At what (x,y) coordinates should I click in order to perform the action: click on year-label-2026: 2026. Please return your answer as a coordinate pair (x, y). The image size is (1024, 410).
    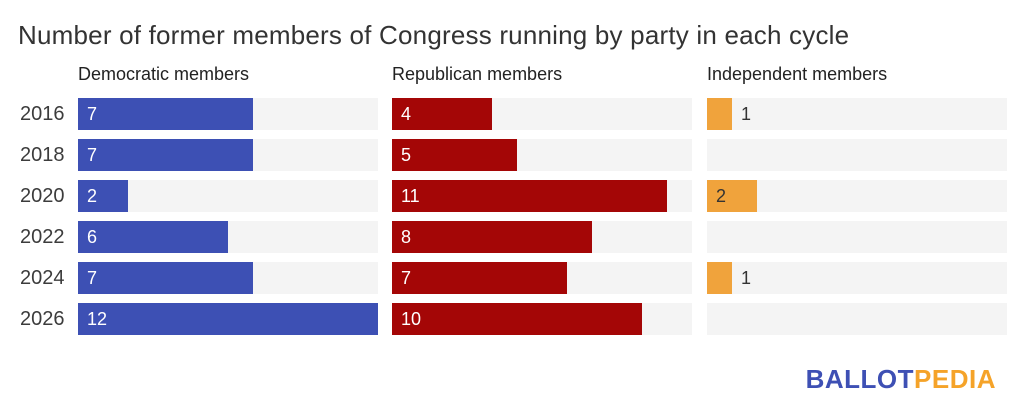
    Looking at the image, I should click on (42, 319).